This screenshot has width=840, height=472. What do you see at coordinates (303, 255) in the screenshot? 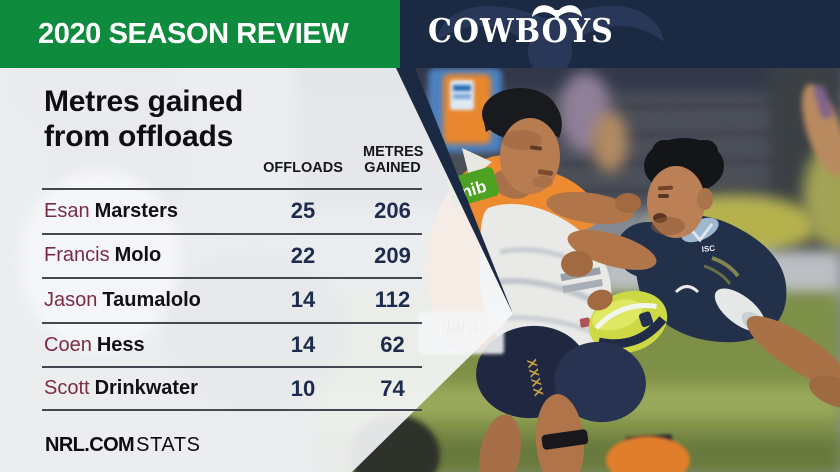
I see `offloads-value: 22` at bounding box center [303, 255].